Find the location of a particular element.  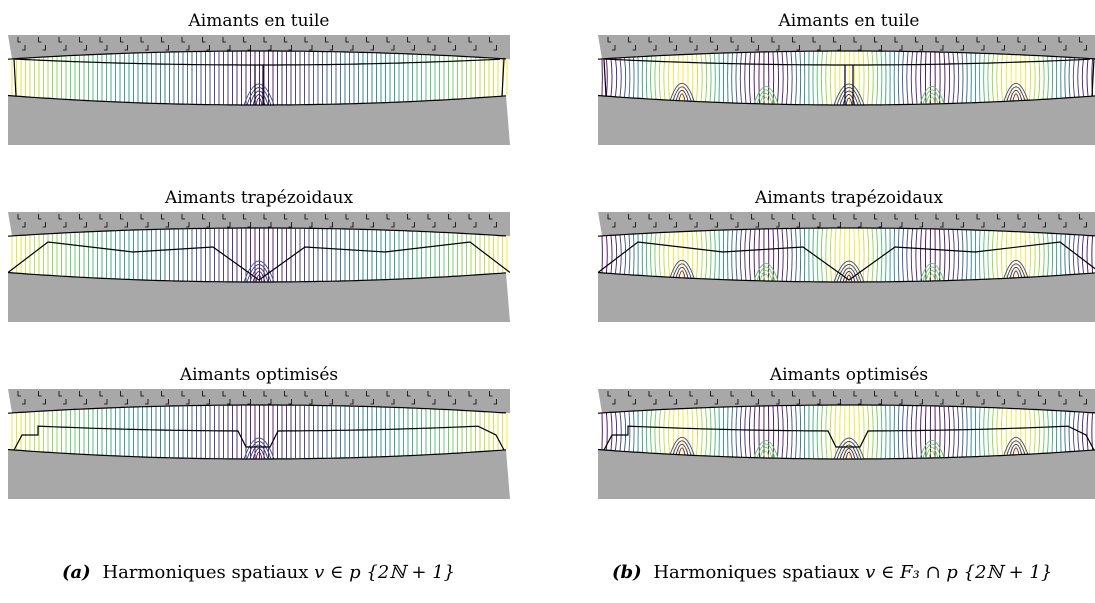

magnet-optimized is located at coordinates (259, 438).